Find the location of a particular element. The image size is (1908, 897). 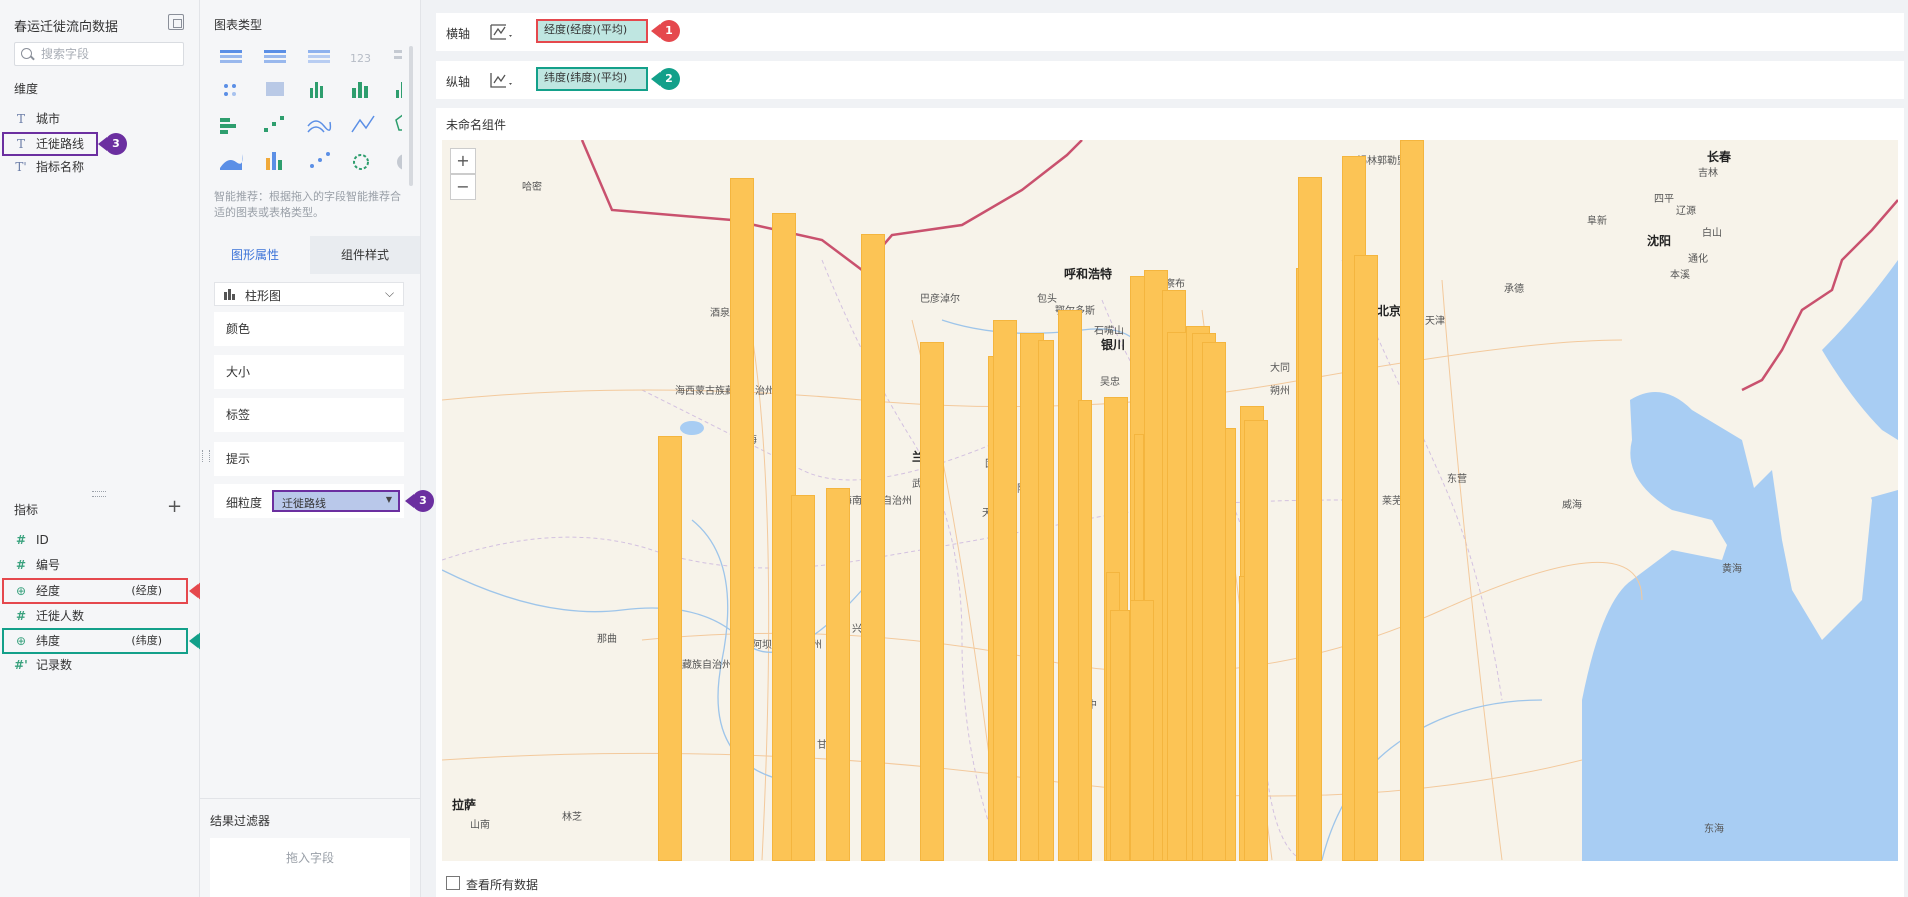

x-axis-field-pill: 经度(经度)(平均) is located at coordinates (592, 31).